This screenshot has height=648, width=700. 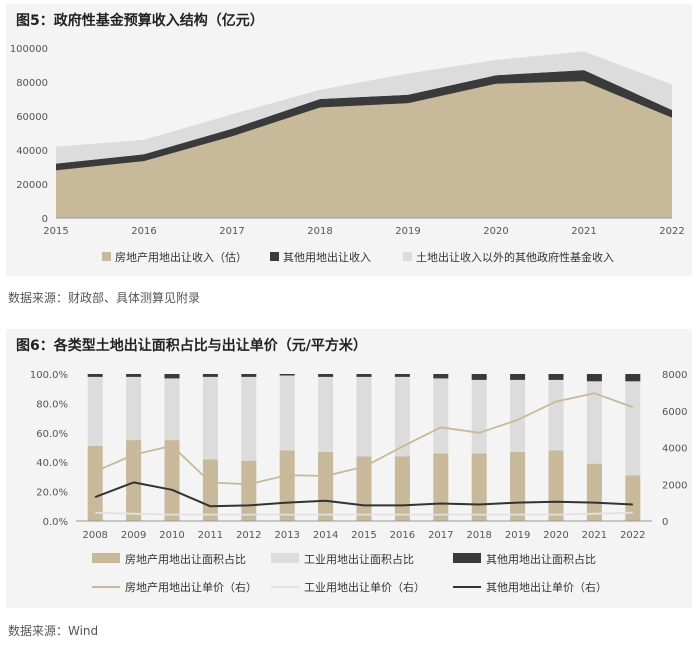 I want to click on y-tick-label: 0.0%, so click(x=55, y=522).